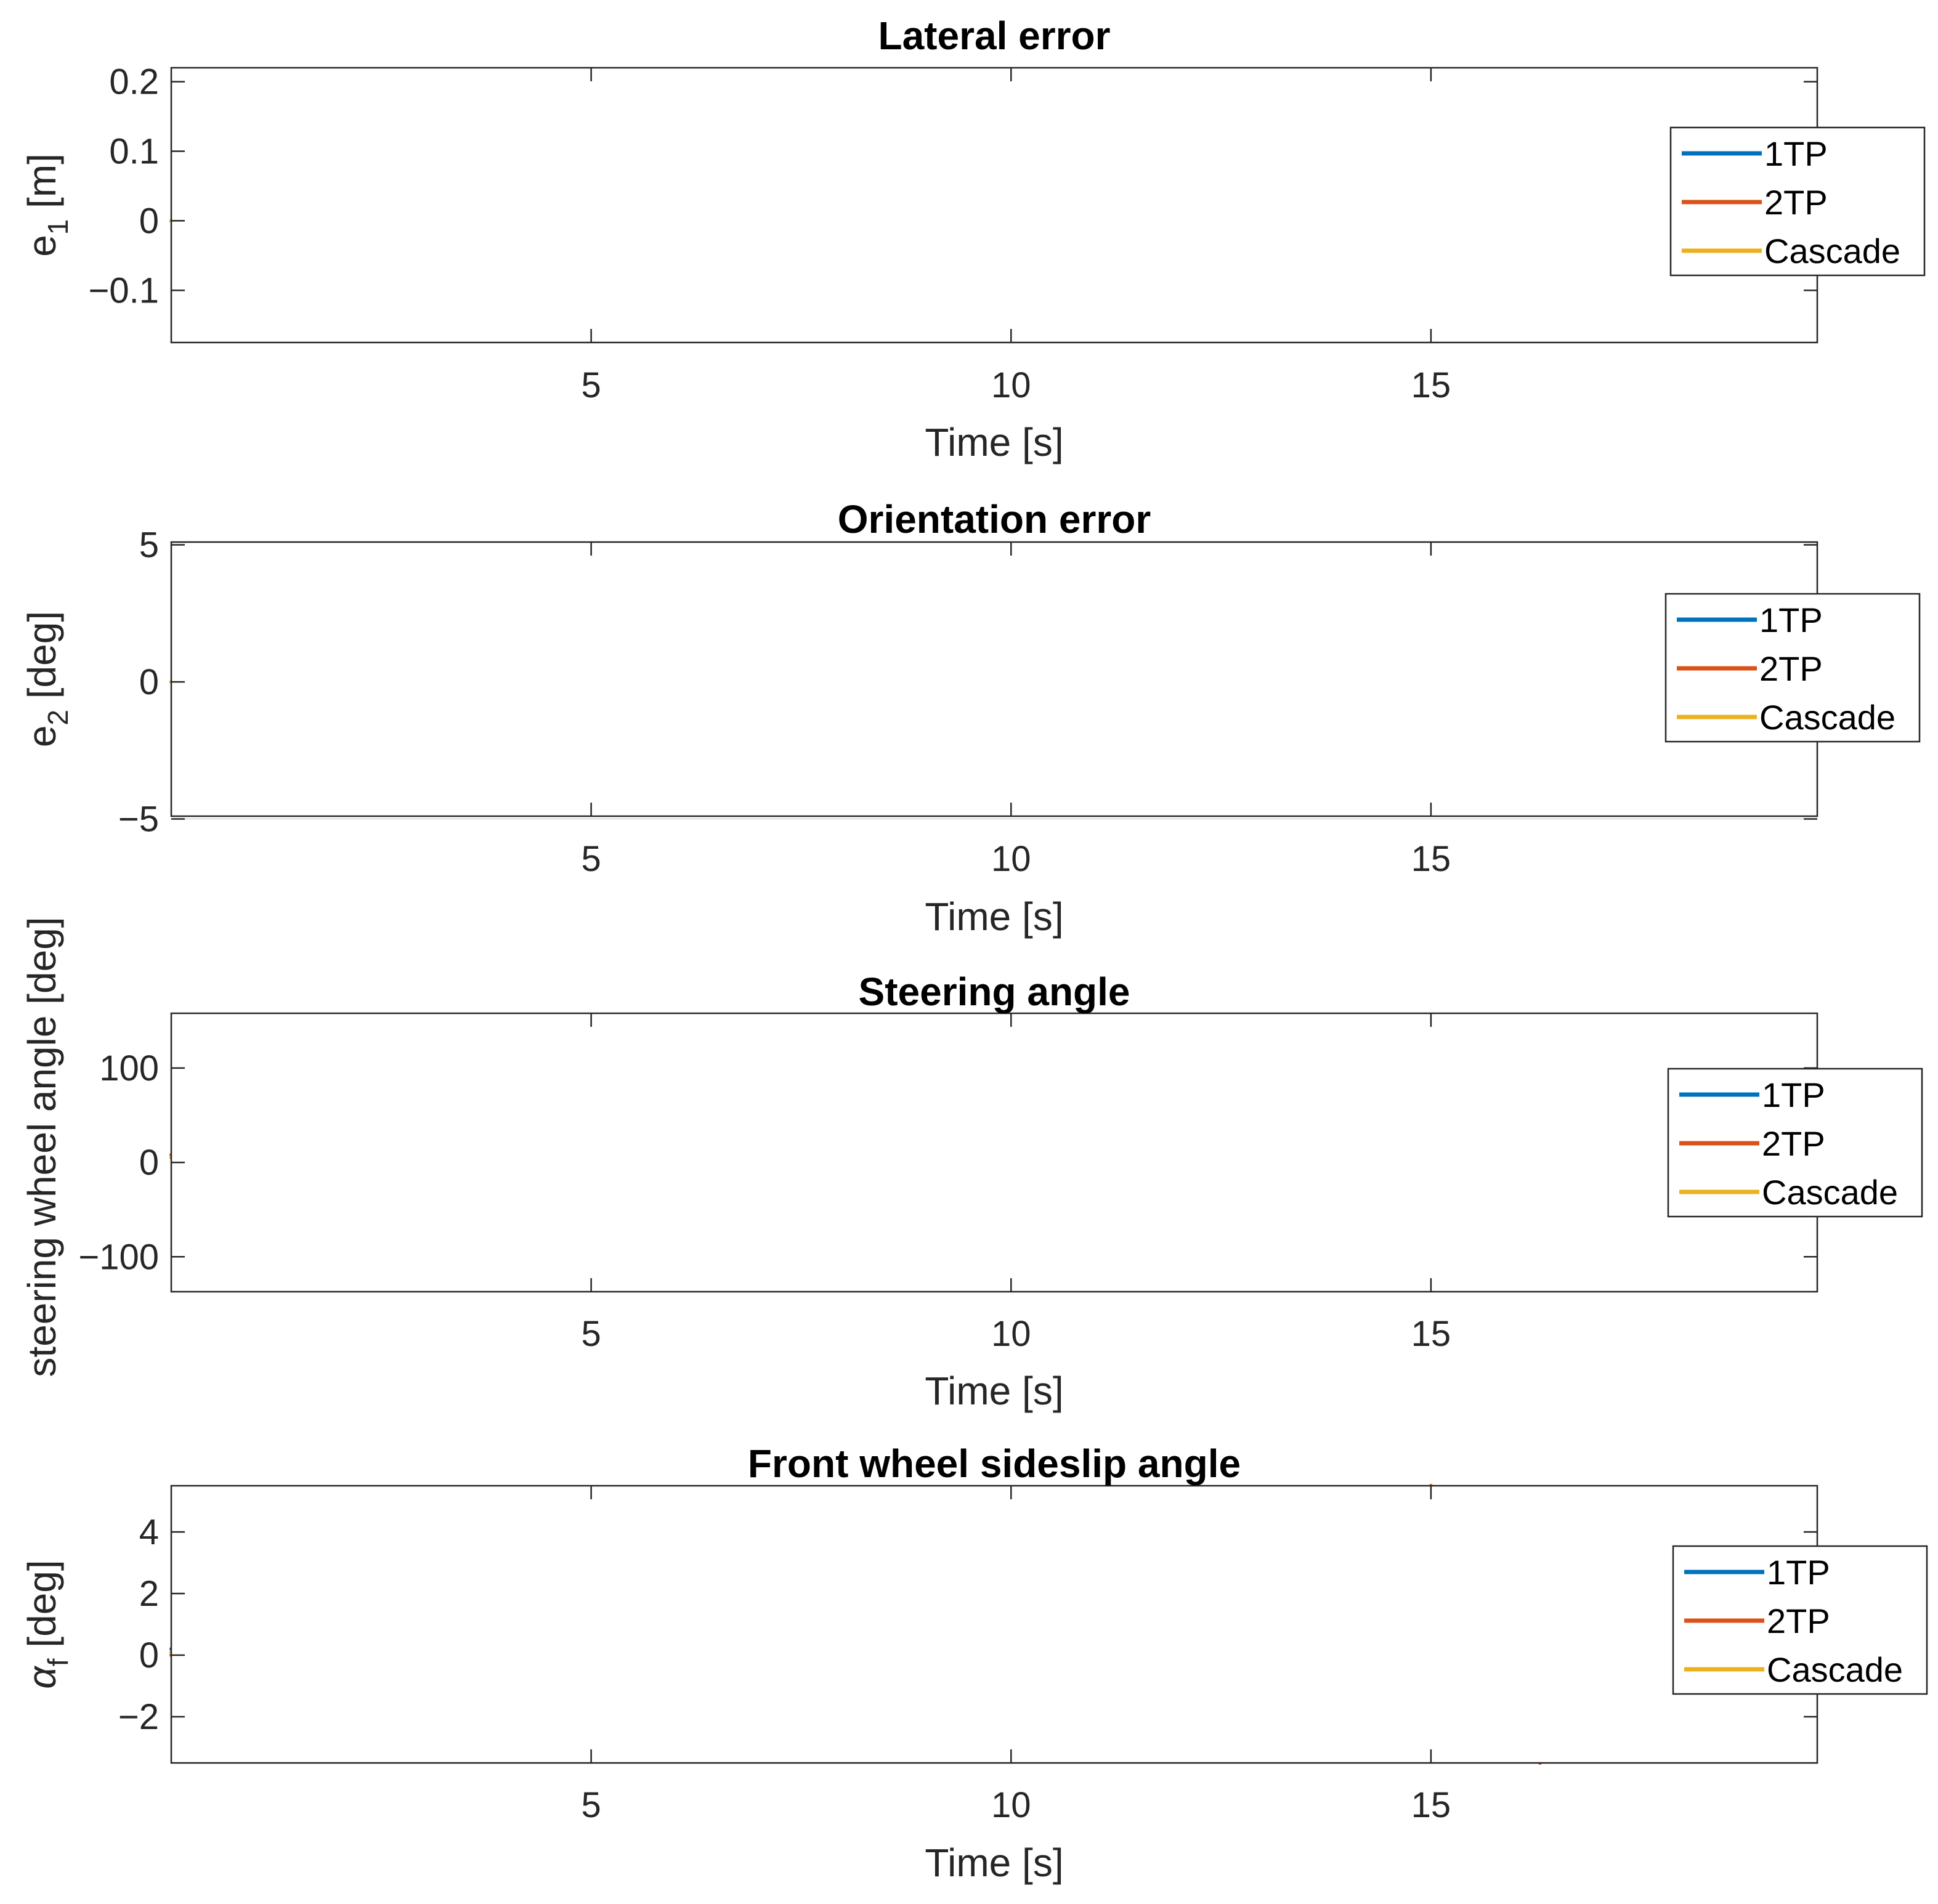 The height and width of the screenshot is (1904, 1938). I want to click on y-tick-label: 0.1, so click(134, 151).